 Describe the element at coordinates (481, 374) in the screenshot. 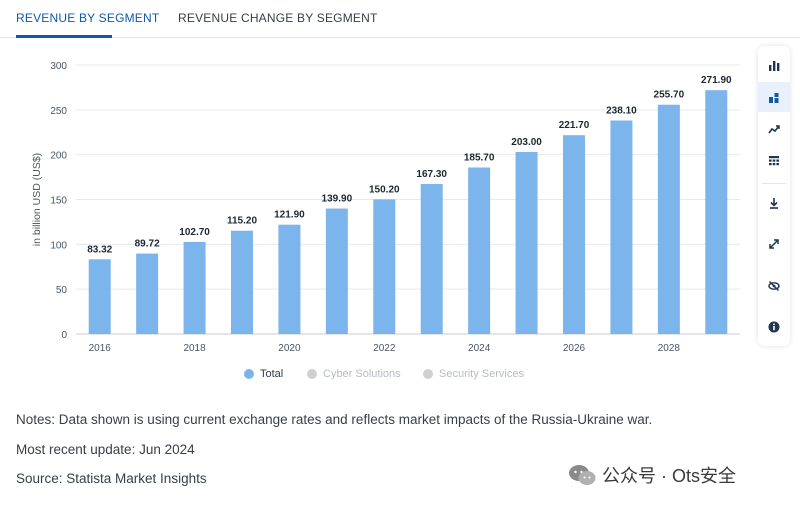

I see `legend-label-security-services: Security Services` at that location.